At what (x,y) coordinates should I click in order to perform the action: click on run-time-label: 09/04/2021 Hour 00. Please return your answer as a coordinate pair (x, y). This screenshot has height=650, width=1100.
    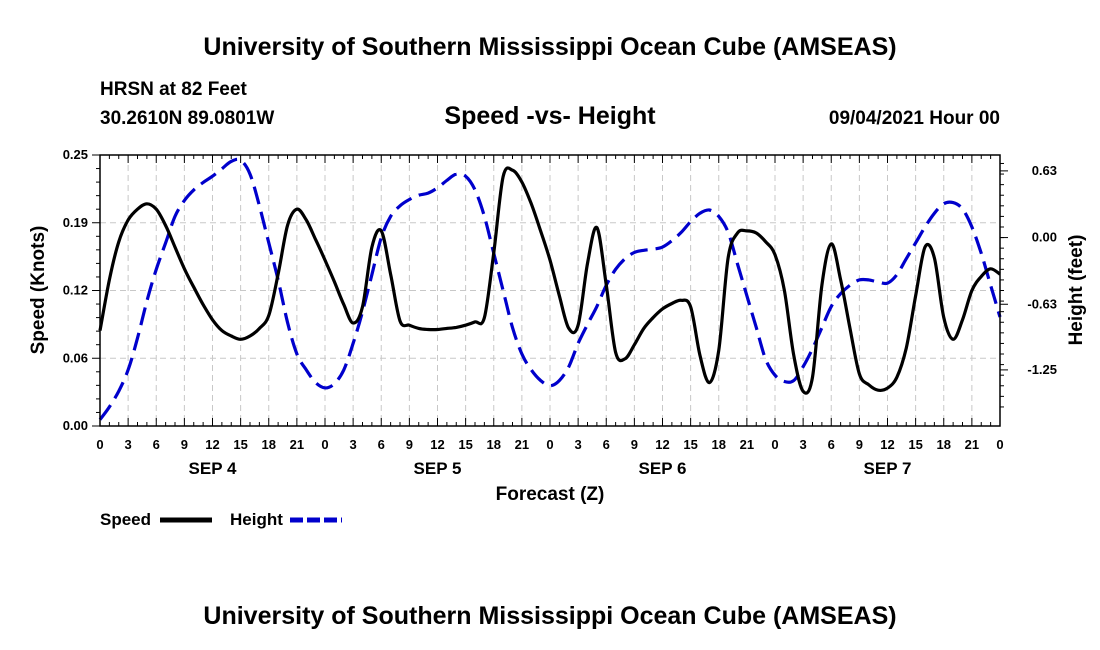
    Looking at the image, I should click on (914, 118).